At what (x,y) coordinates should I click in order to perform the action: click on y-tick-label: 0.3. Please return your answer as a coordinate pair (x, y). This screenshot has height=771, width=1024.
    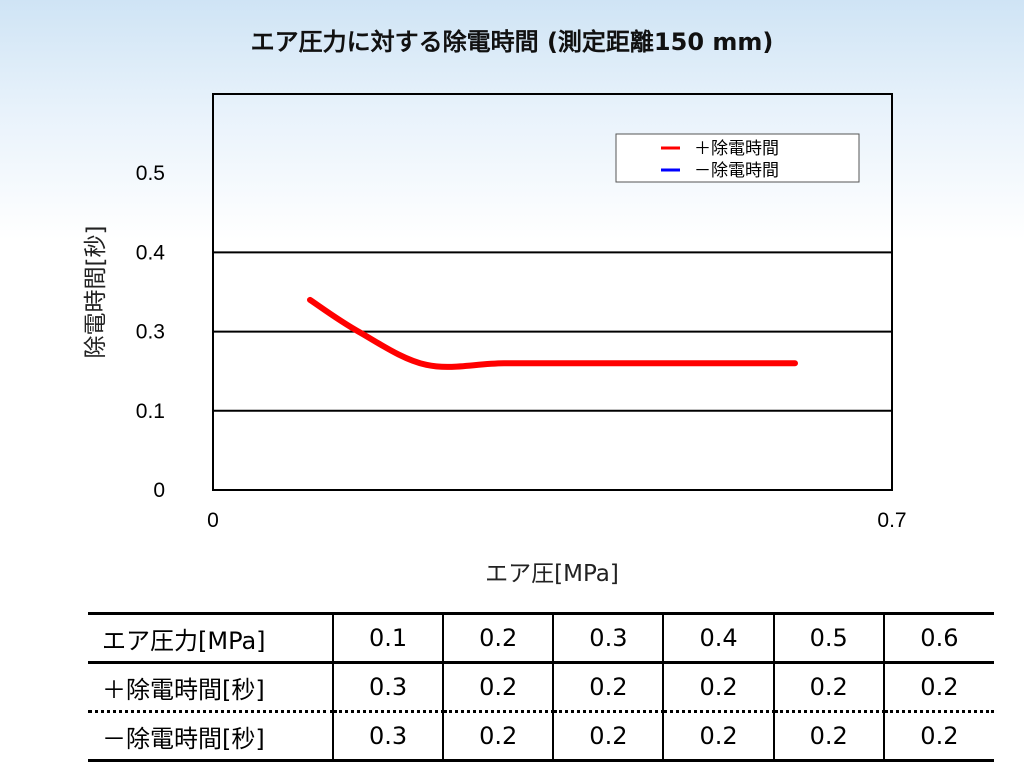
    Looking at the image, I should click on (150, 332).